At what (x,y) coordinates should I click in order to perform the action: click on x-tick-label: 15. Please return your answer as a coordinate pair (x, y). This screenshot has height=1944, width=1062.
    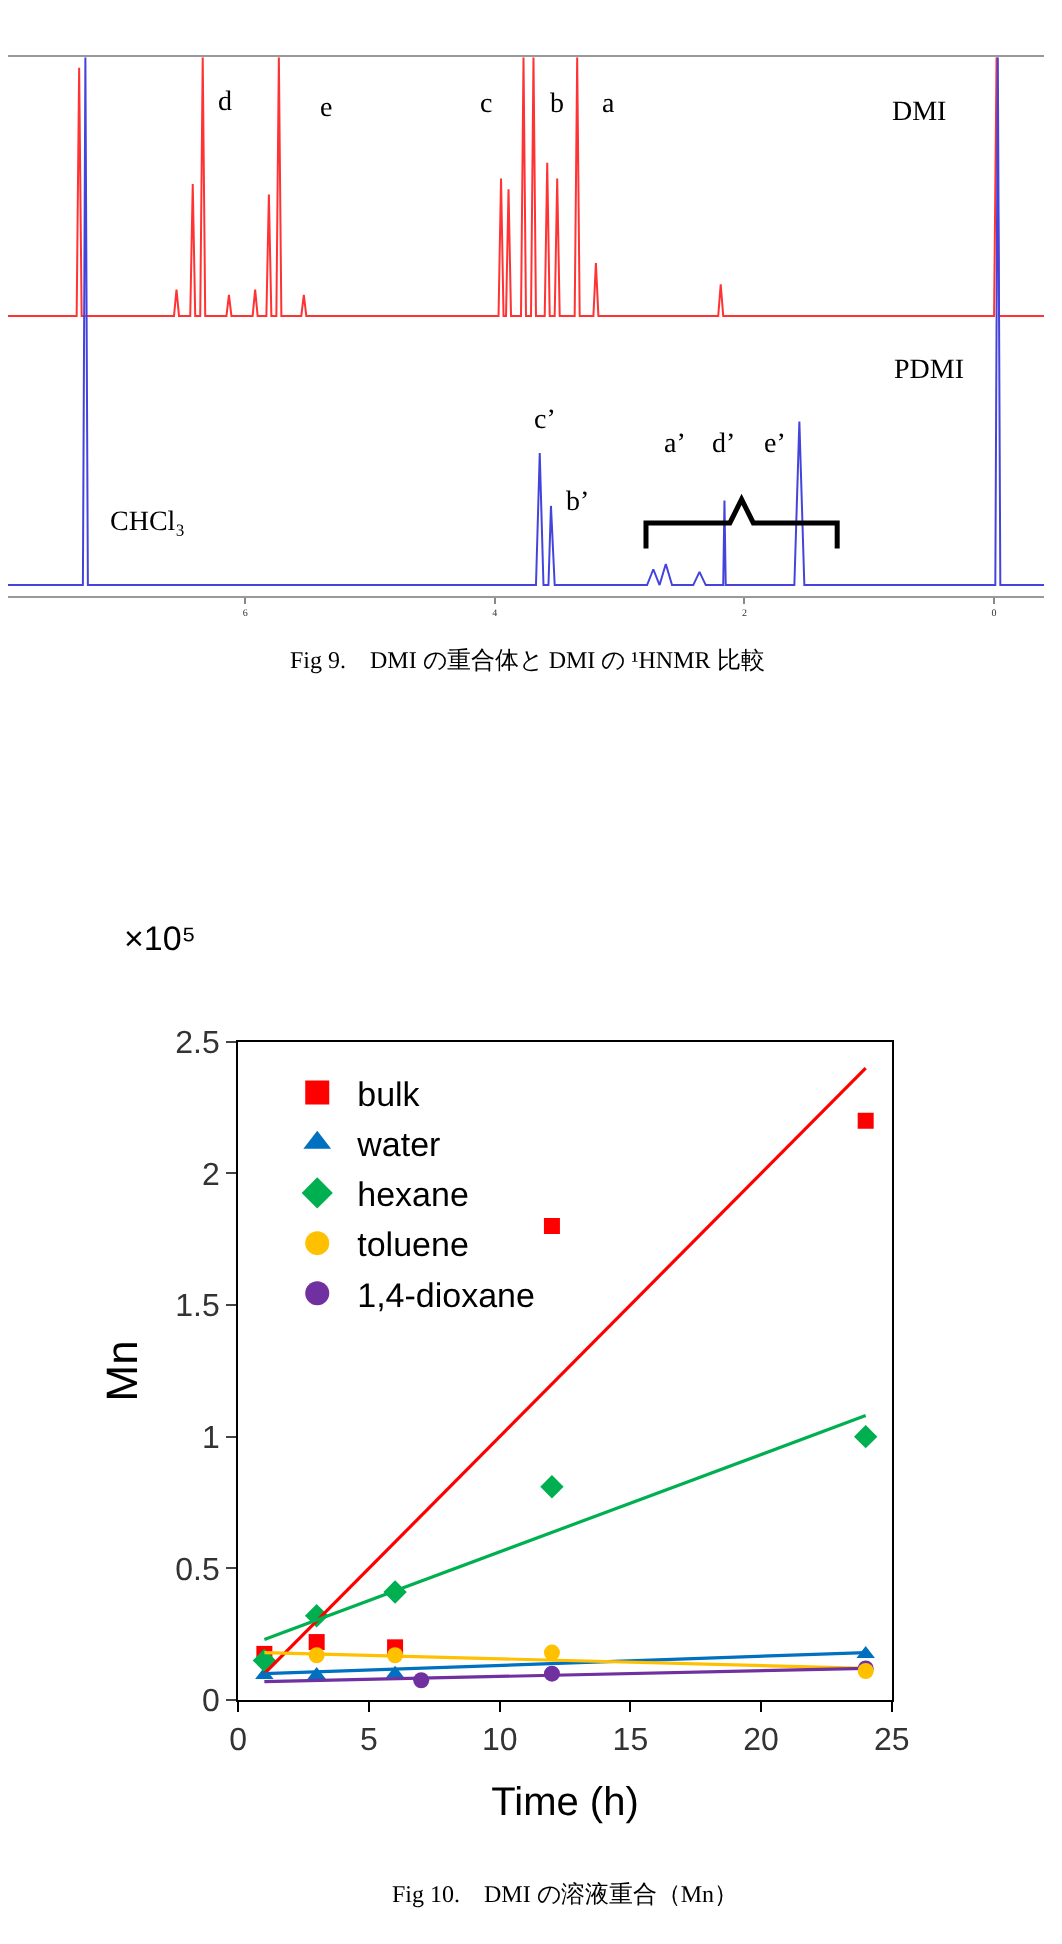
    Looking at the image, I should click on (630, 1741).